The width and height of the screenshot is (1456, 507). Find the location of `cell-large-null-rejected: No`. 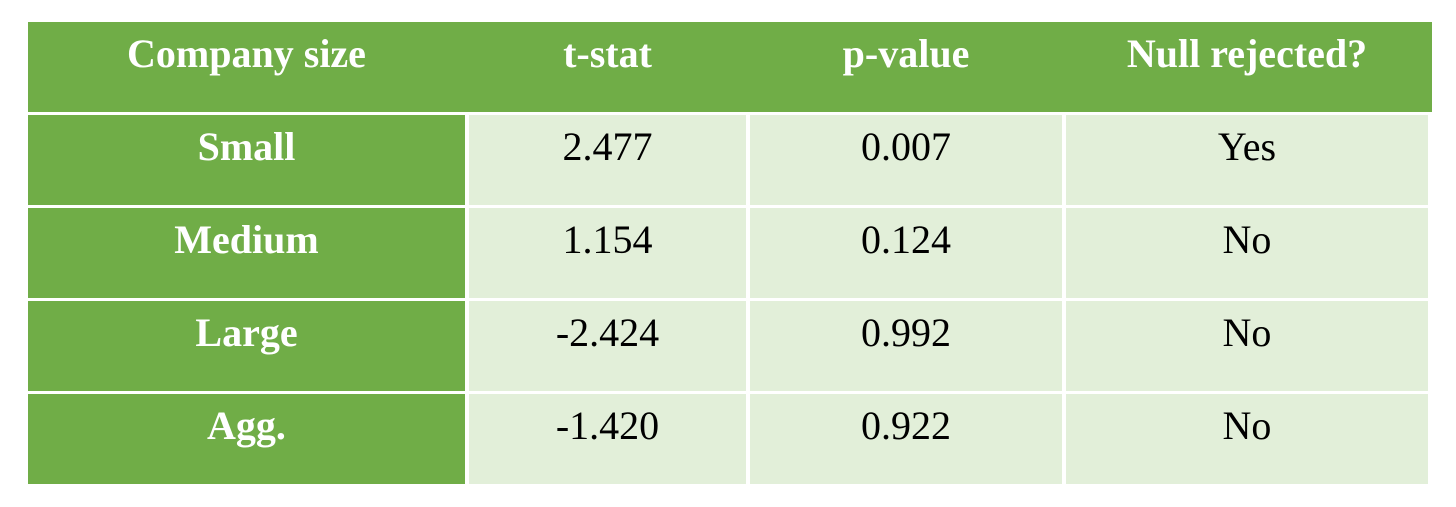

cell-large-null-rejected: No is located at coordinates (1247, 346).